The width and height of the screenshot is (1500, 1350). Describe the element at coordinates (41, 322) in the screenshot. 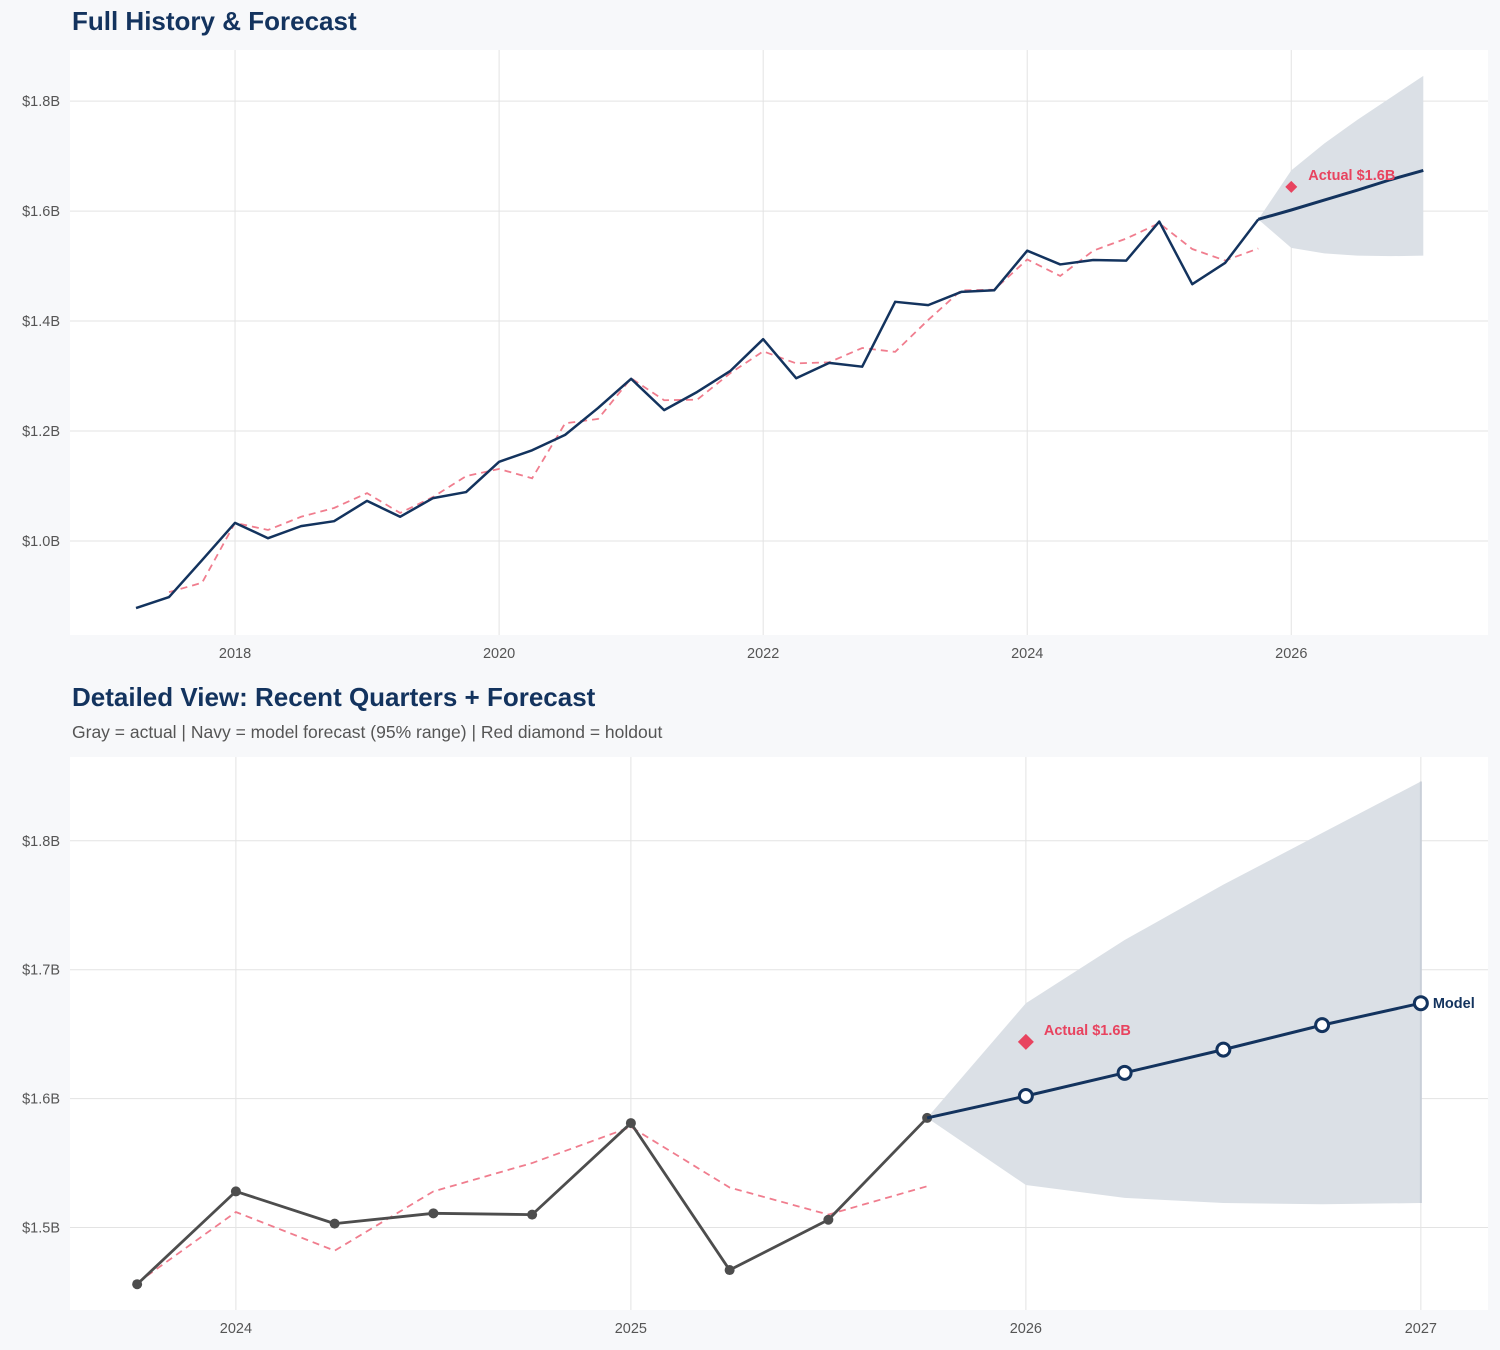

I see `y-tick-label: $1.4B` at that location.